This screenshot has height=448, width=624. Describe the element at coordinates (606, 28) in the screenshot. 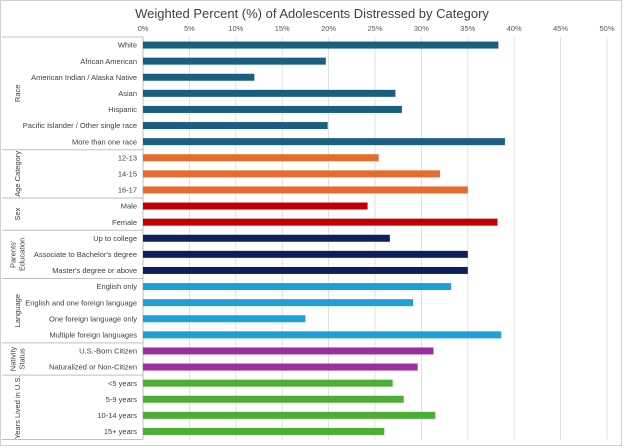

I see `x-tick-label: 50%` at that location.